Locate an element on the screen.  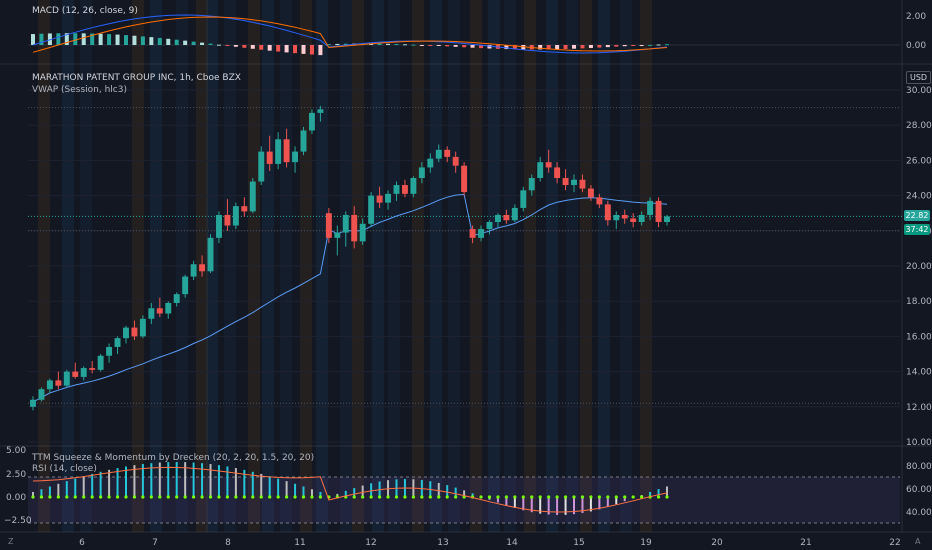
currency-badge: USD is located at coordinates (919, 77).